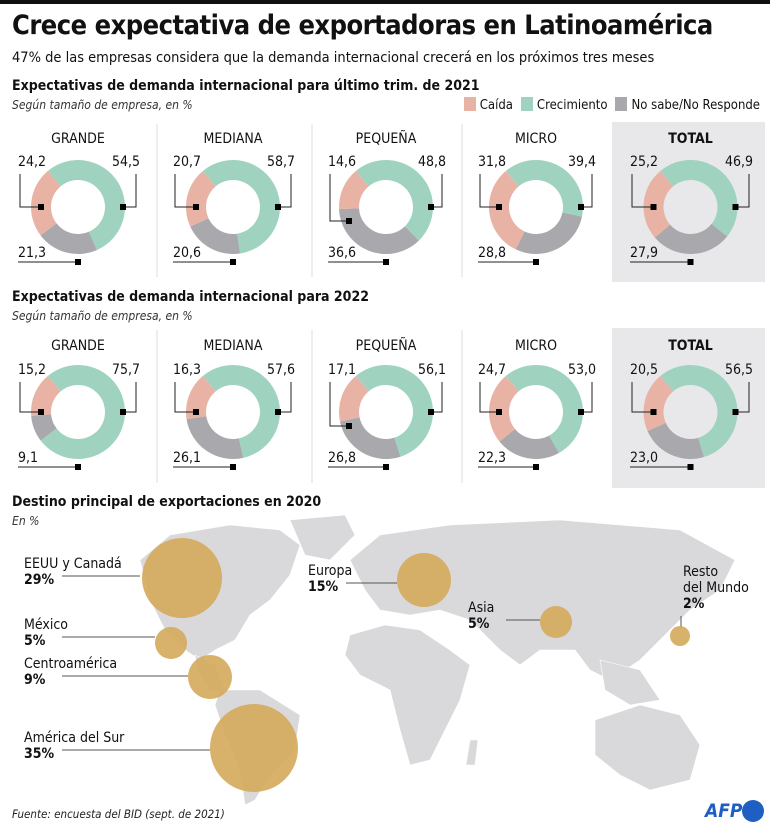  Describe the element at coordinates (342, 253) in the screenshot. I see `value-label-no-sabe: 36,6` at that location.